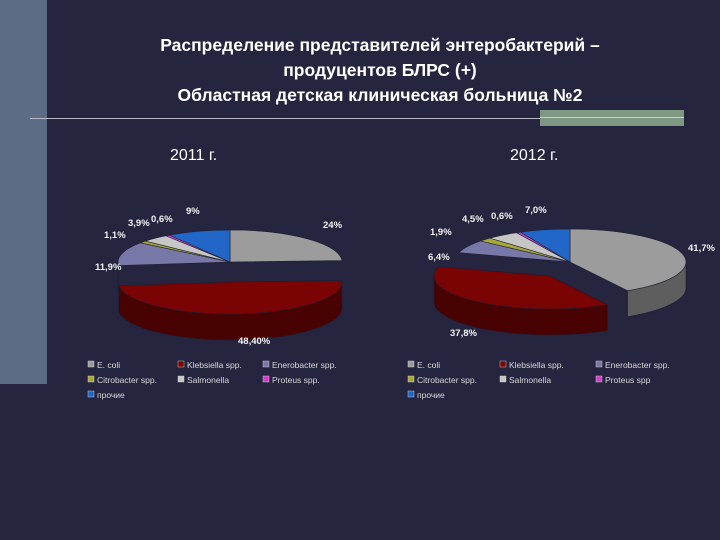  Describe the element at coordinates (23, 192) in the screenshot. I see `left-accent-bar` at that location.